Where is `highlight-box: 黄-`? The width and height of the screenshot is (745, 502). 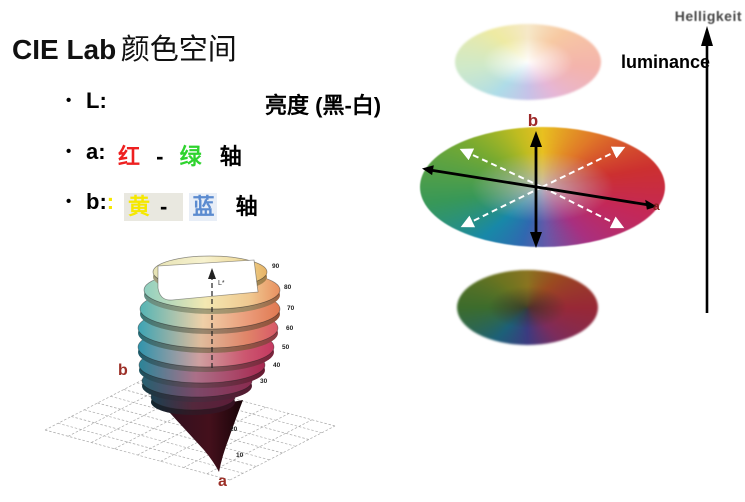
highlight-box: 黄- is located at coordinates (154, 207).